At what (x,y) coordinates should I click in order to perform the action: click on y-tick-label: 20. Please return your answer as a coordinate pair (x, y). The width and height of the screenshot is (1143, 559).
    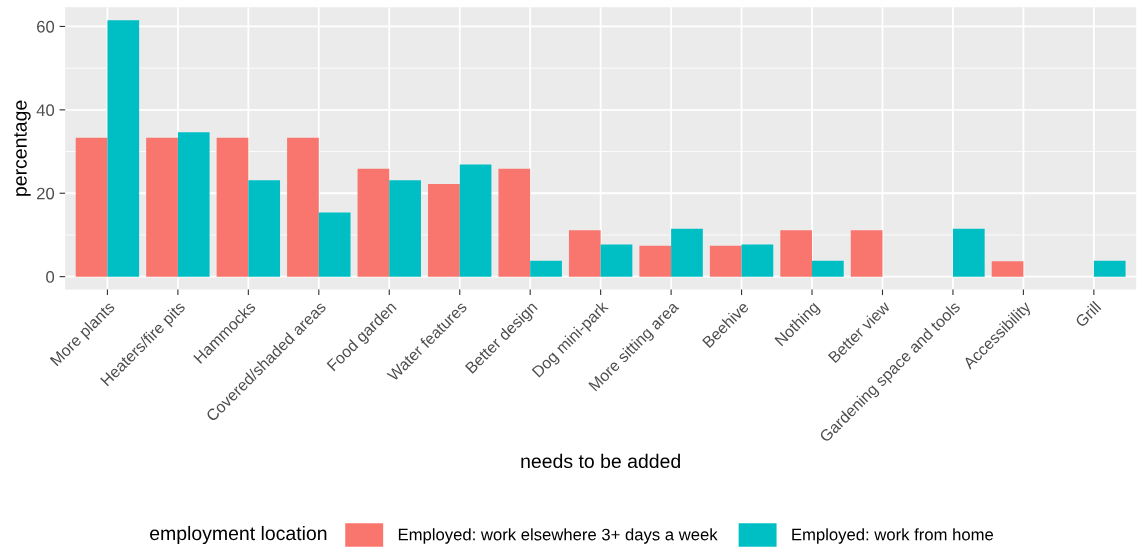
    Looking at the image, I should click on (46, 193).